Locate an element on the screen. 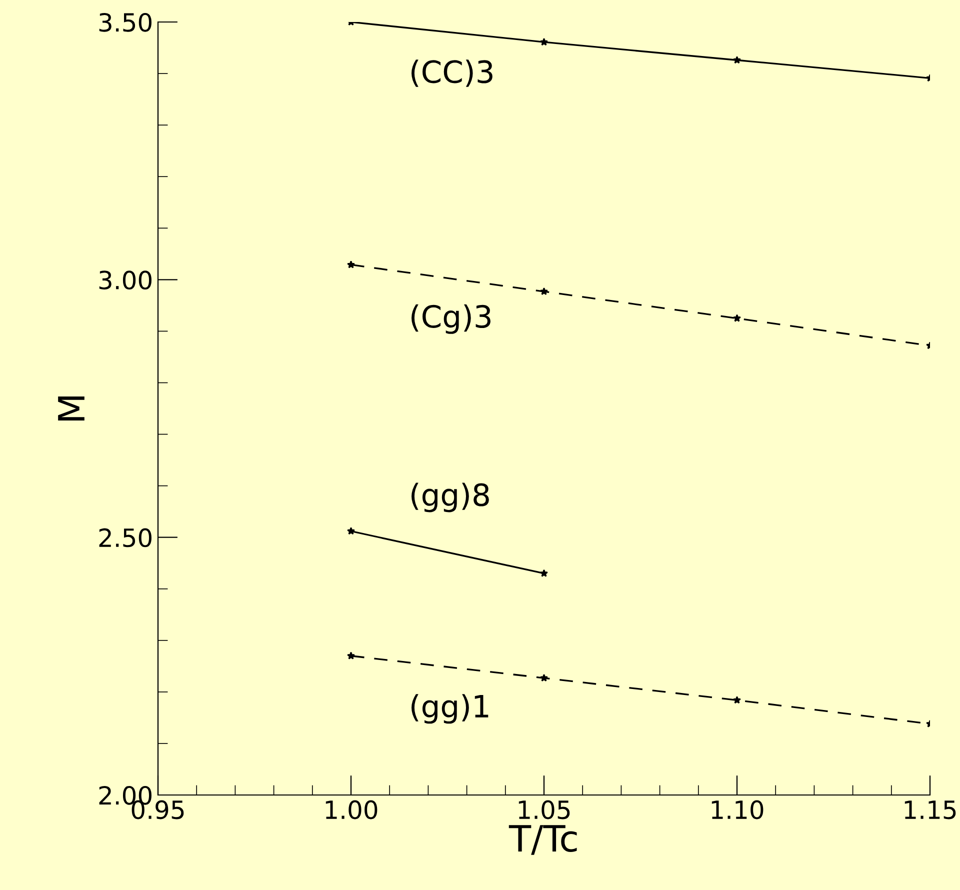 The height and width of the screenshot is (890, 960). series-label: (CC)3 is located at coordinates (452, 73).